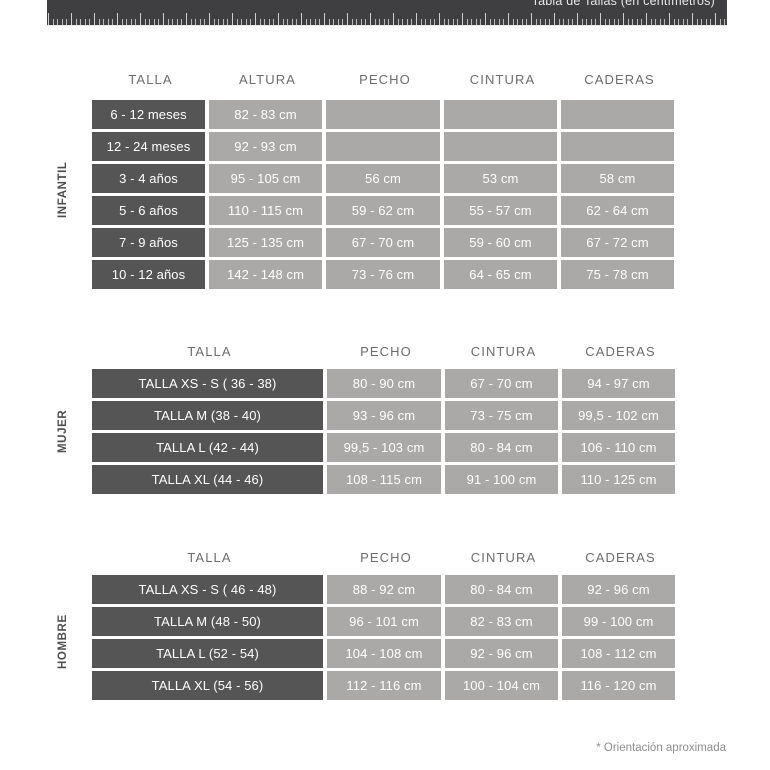 This screenshot has height=770, width=770. Describe the element at coordinates (386, 557) in the screenshot. I see `column-header-pecho: PECHO` at that location.